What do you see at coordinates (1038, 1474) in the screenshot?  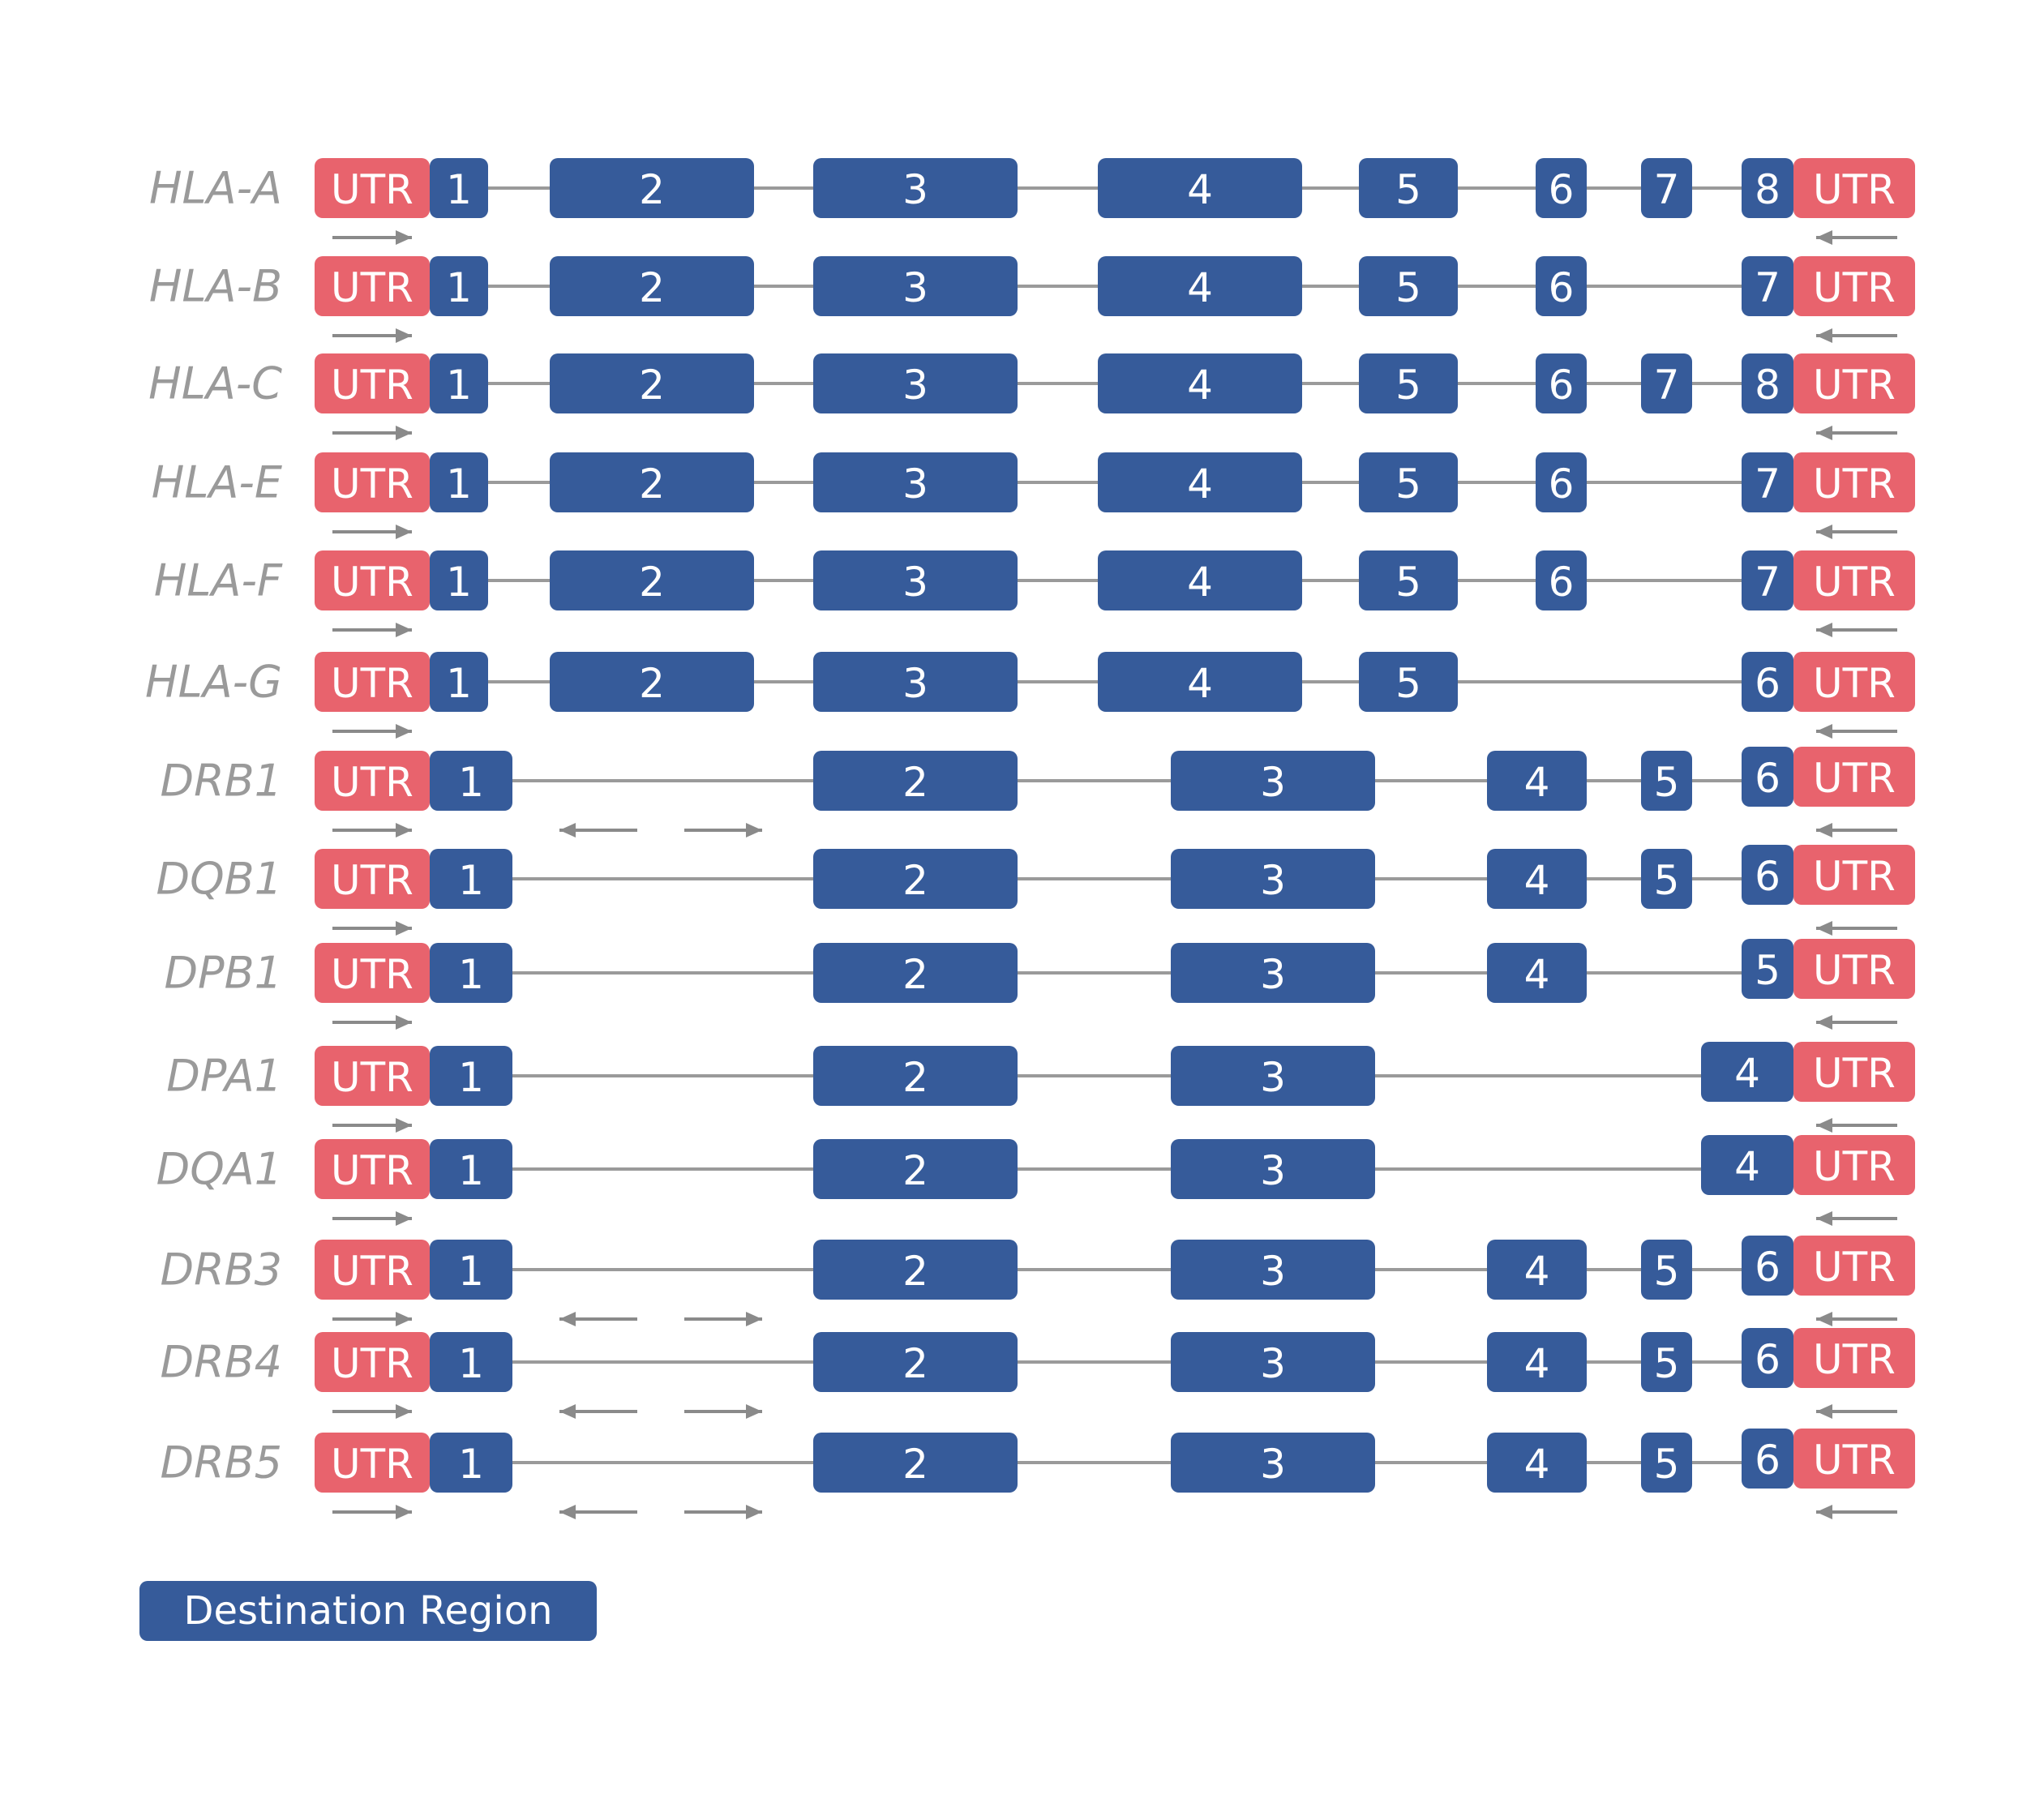 I see `gene-row-drb5: DRB5 UTR UTR 1 2 3 4 5 6` at bounding box center [1038, 1474].